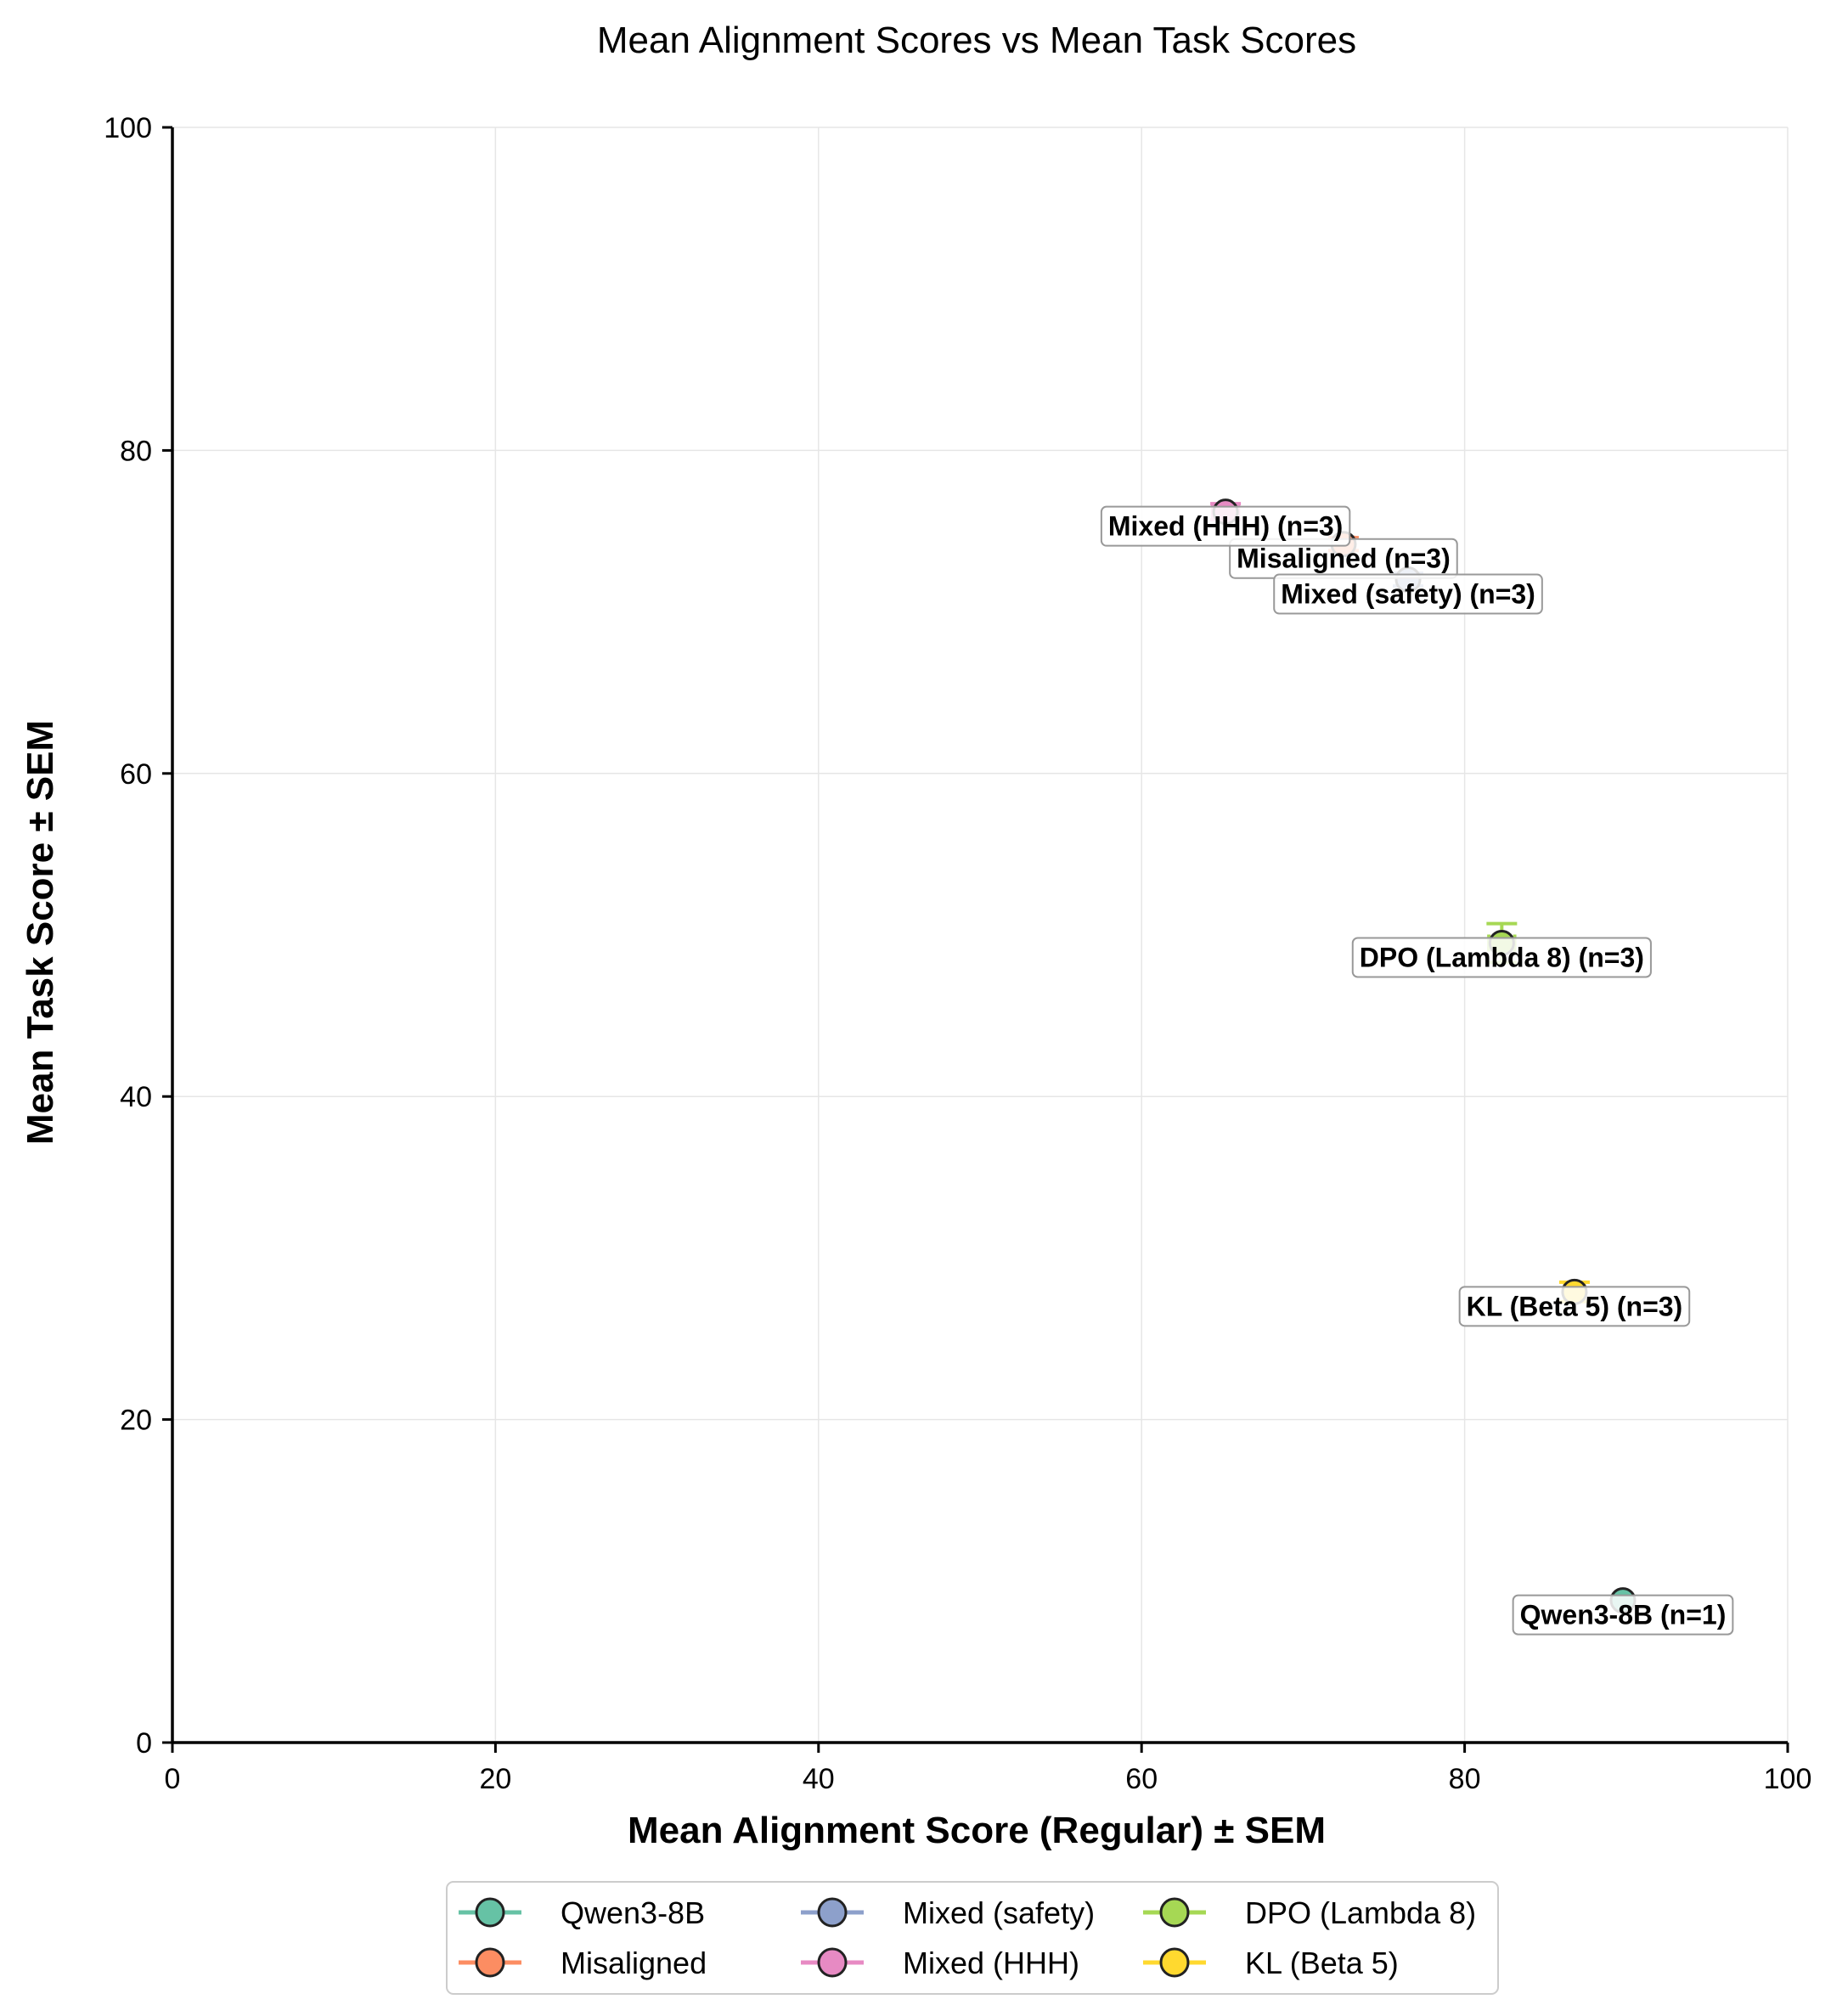 This screenshot has width=1831, height=2016. Describe the element at coordinates (1423, 1056) in the screenshot. I see `data-points` at that location.